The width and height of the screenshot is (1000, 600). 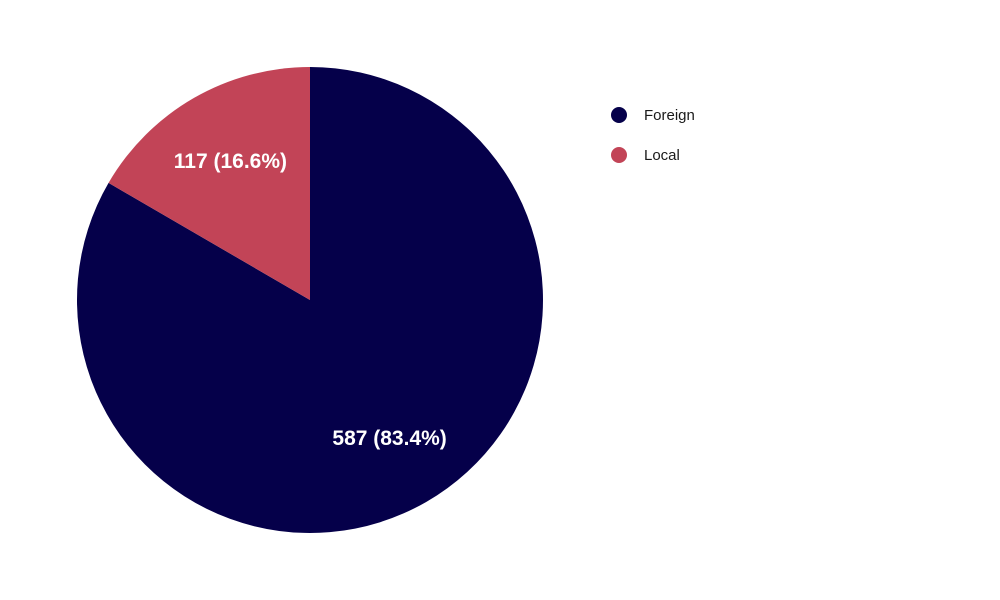 What do you see at coordinates (389, 438) in the screenshot?
I see `slice-label-foreign: 587 (83.4%)` at bounding box center [389, 438].